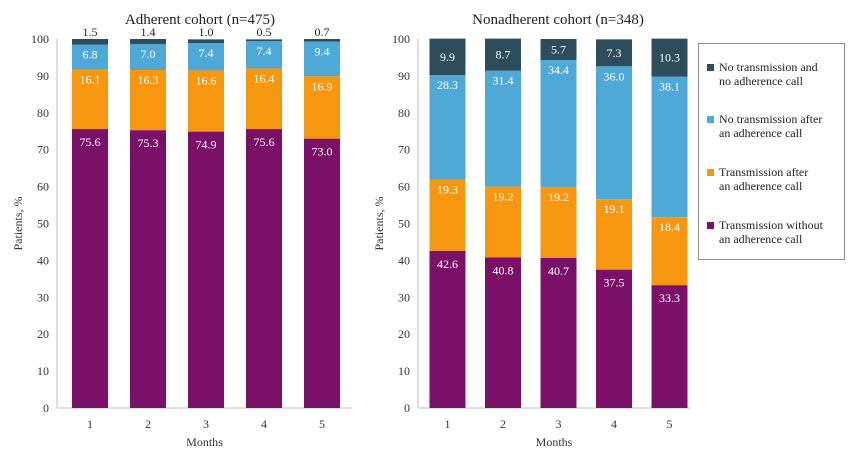  What do you see at coordinates (404, 297) in the screenshot?
I see `nonadherent-y-tick-label: 30` at bounding box center [404, 297].